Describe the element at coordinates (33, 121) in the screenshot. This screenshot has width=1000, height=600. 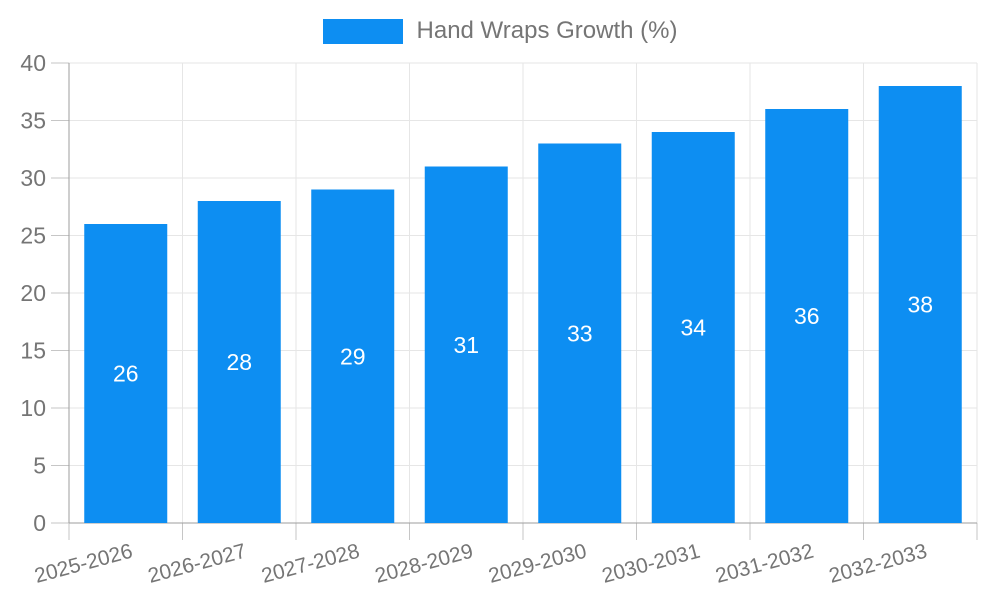
I see `y-tick-label: 35` at that location.